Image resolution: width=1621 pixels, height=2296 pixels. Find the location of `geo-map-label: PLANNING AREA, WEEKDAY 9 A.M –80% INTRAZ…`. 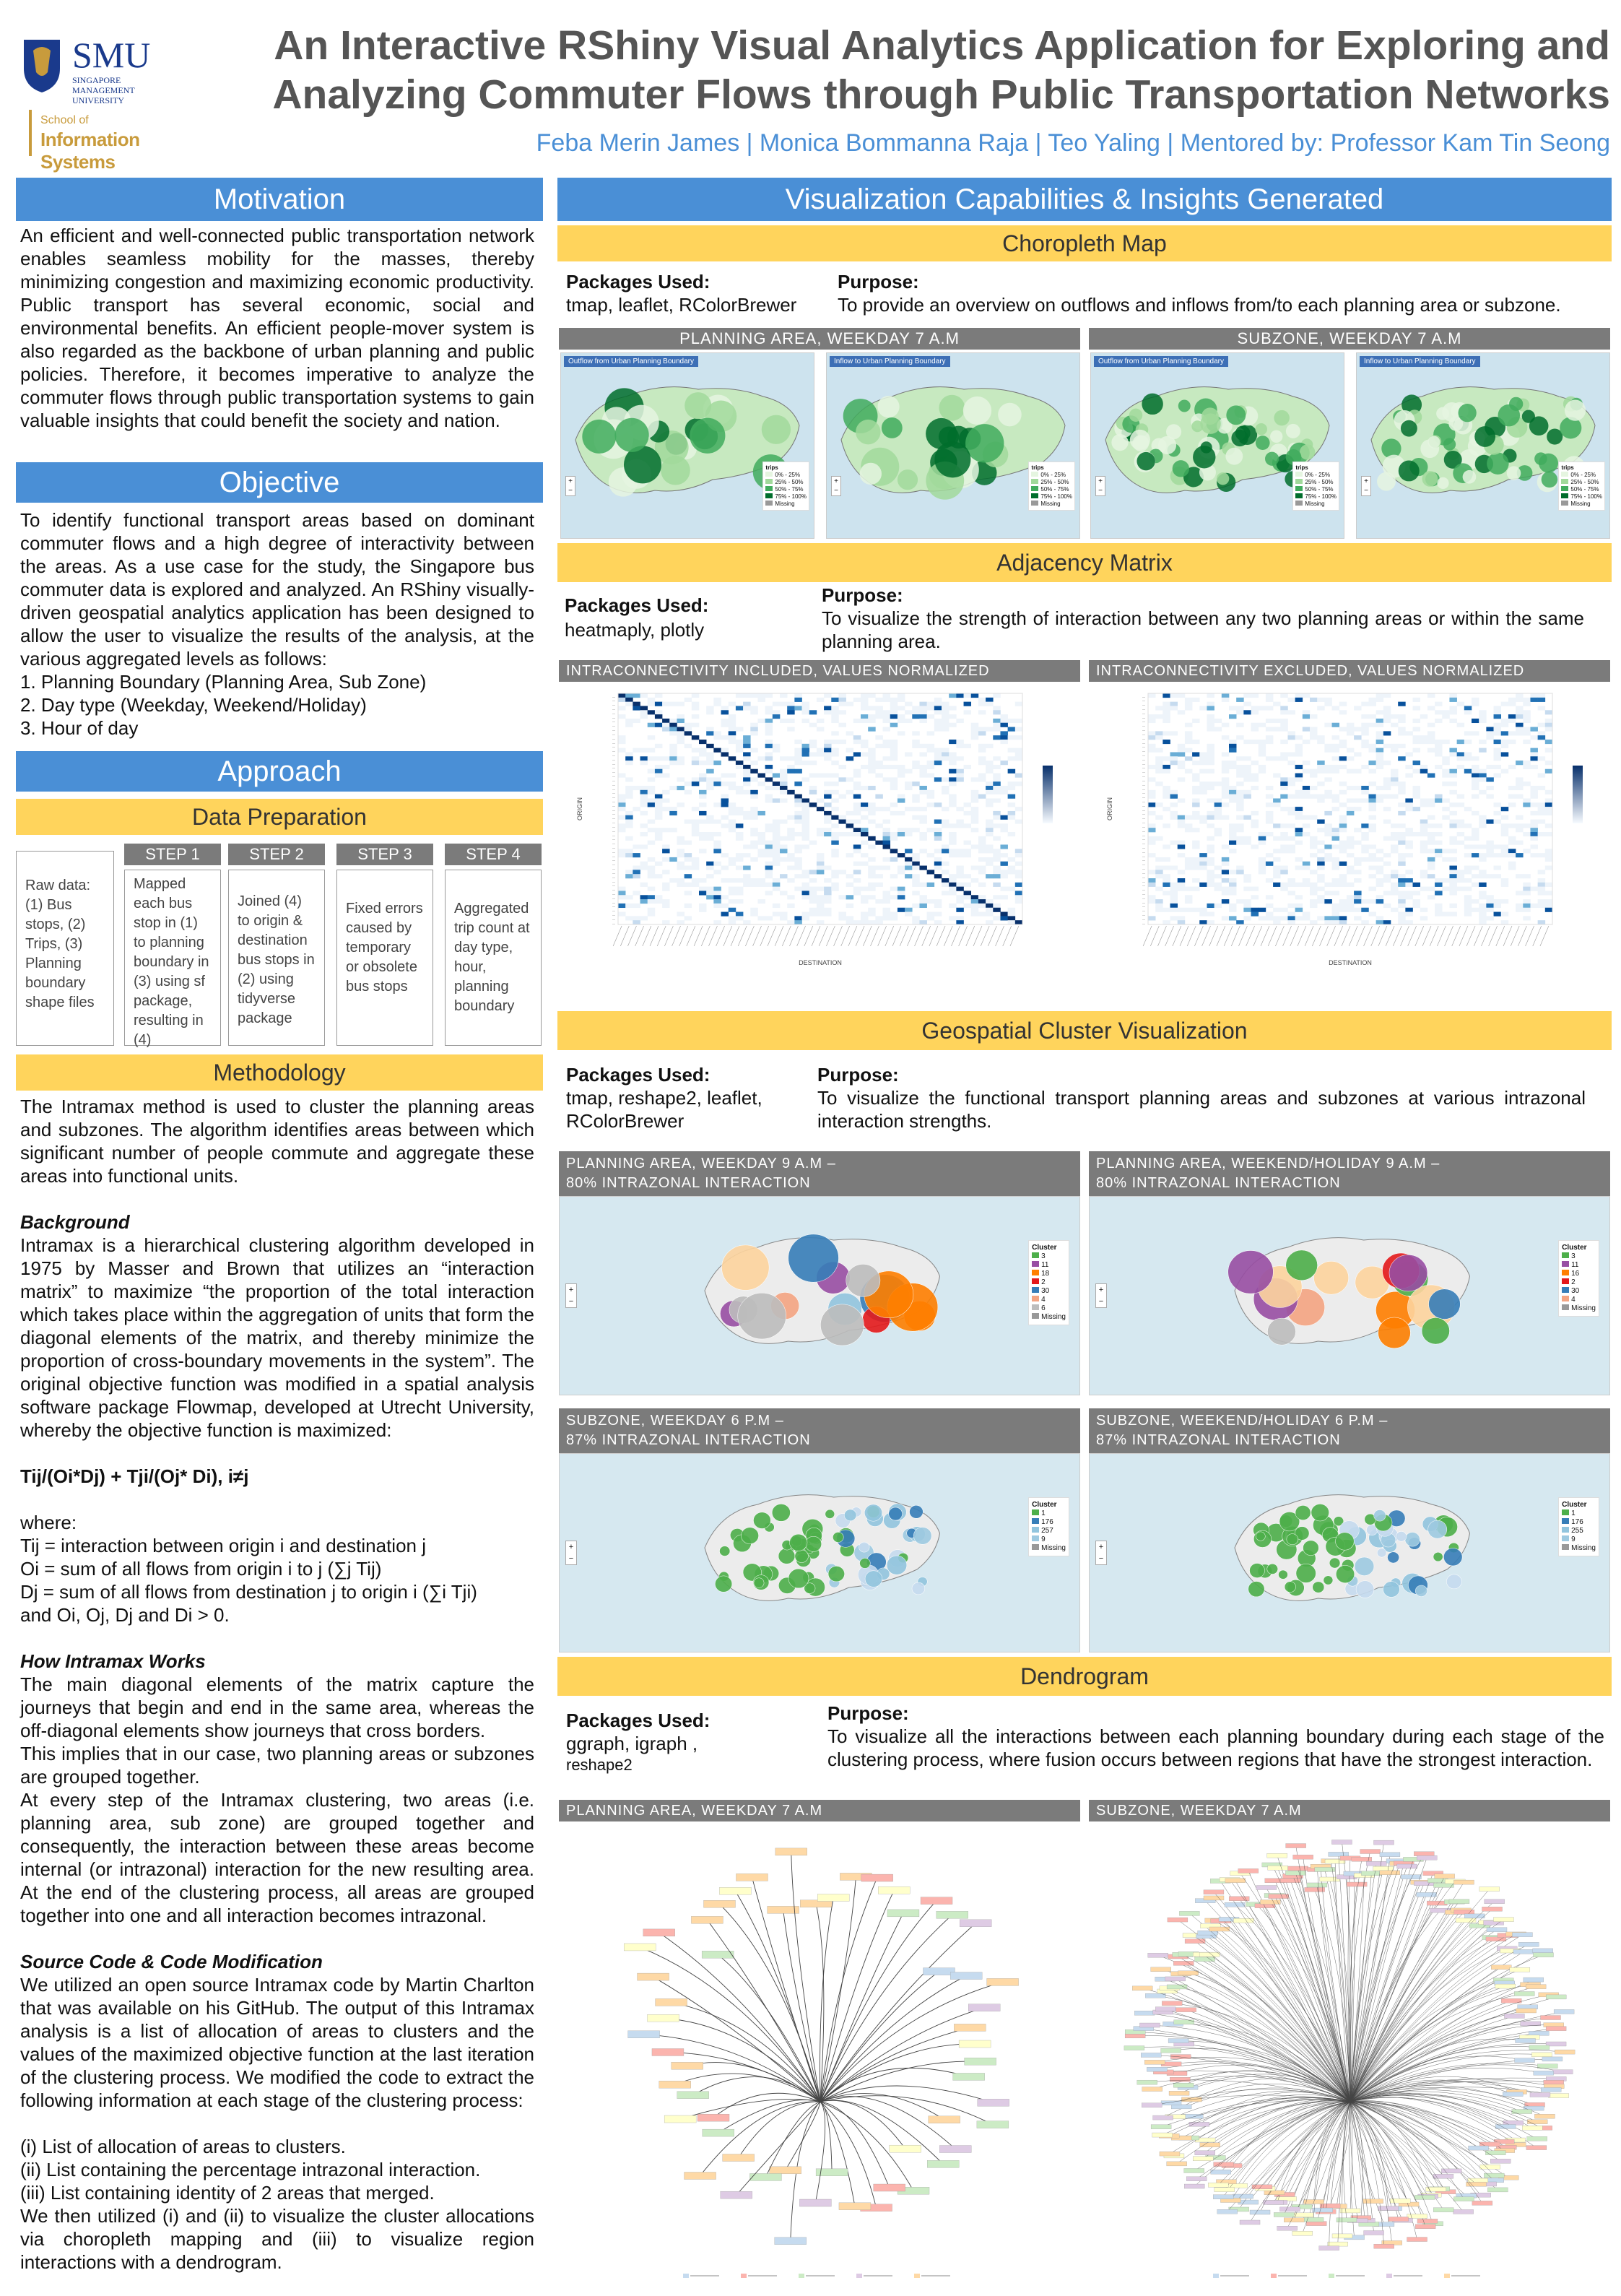

geo-map-label: PLANNING AREA, WEEKDAY 9 A.M –80% INTRAZ… is located at coordinates (819, 1173).